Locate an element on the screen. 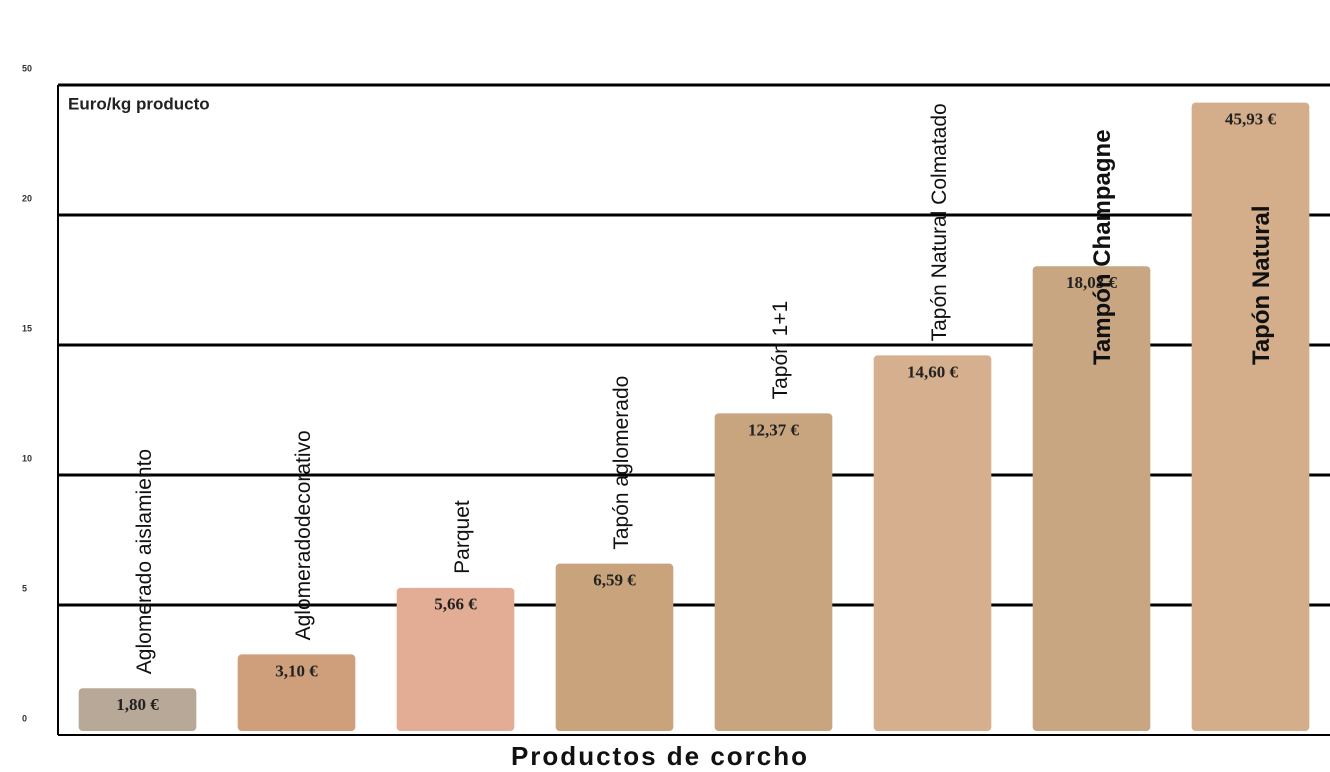 The height and width of the screenshot is (772, 1330). y-tick-label: 10 is located at coordinates (27, 458).